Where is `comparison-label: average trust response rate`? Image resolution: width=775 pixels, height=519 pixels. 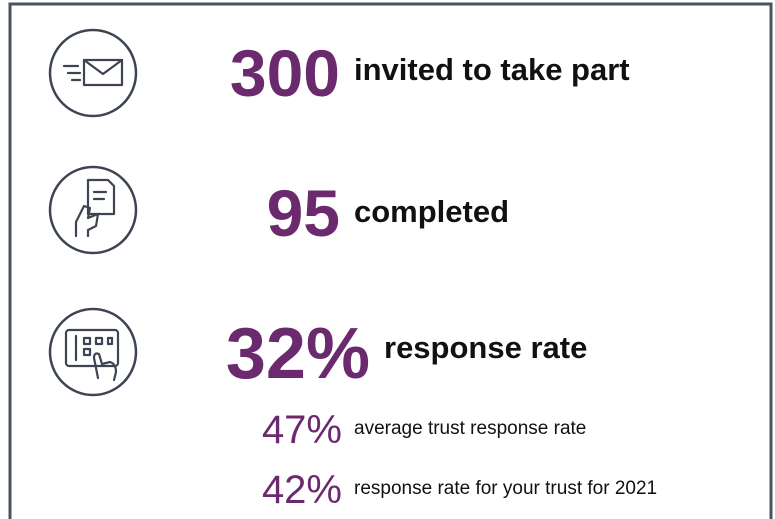
comparison-label: average trust response rate is located at coordinates (470, 428).